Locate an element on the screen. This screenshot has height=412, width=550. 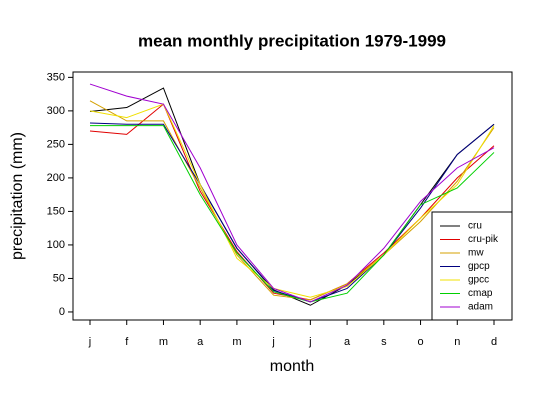
y-tick-label: 350 is located at coordinates (56, 77).